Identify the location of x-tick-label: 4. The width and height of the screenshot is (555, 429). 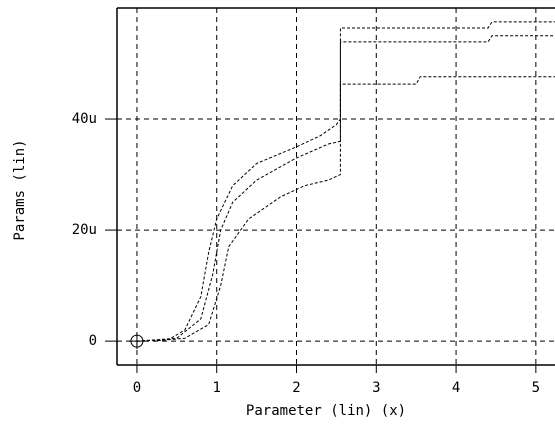
(456, 388).